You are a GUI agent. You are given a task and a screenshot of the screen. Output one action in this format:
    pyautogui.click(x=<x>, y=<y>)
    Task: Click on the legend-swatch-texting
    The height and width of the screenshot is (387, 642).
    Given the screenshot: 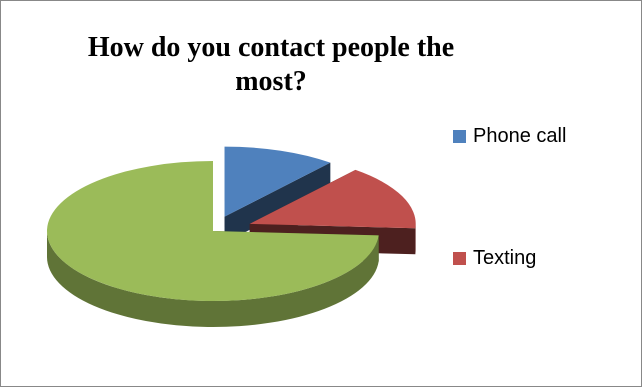 What is the action you would take?
    pyautogui.click(x=459, y=258)
    